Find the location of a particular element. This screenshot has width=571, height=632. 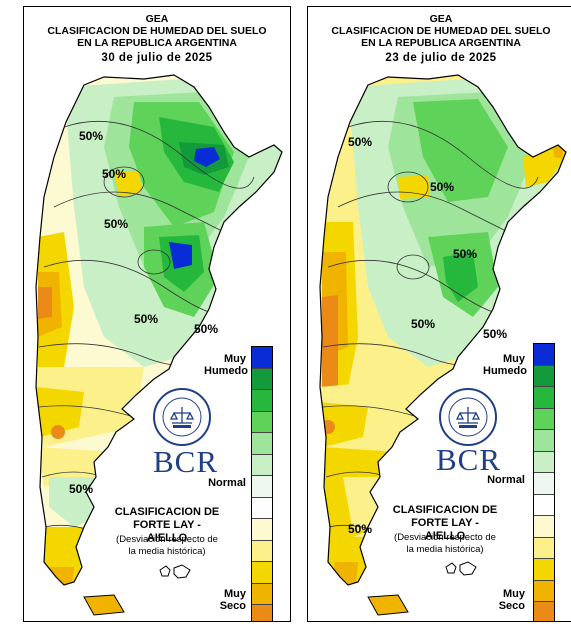

map-date: 23 de julio de 2025 is located at coordinates (441, 58).